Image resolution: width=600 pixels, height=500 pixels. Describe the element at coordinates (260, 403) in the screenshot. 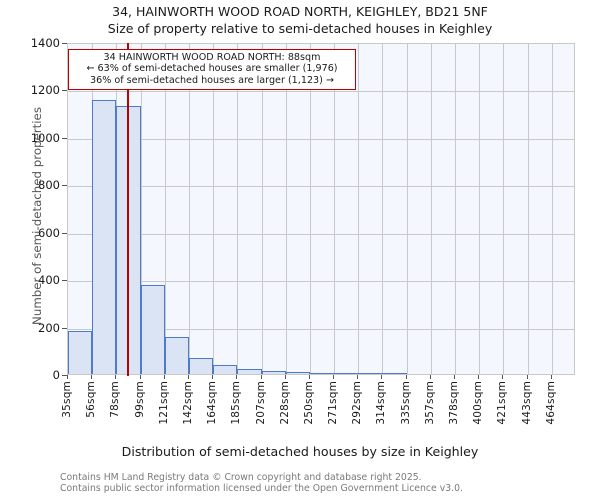

I see `x-axis-tick-label: 207sqm` at that location.